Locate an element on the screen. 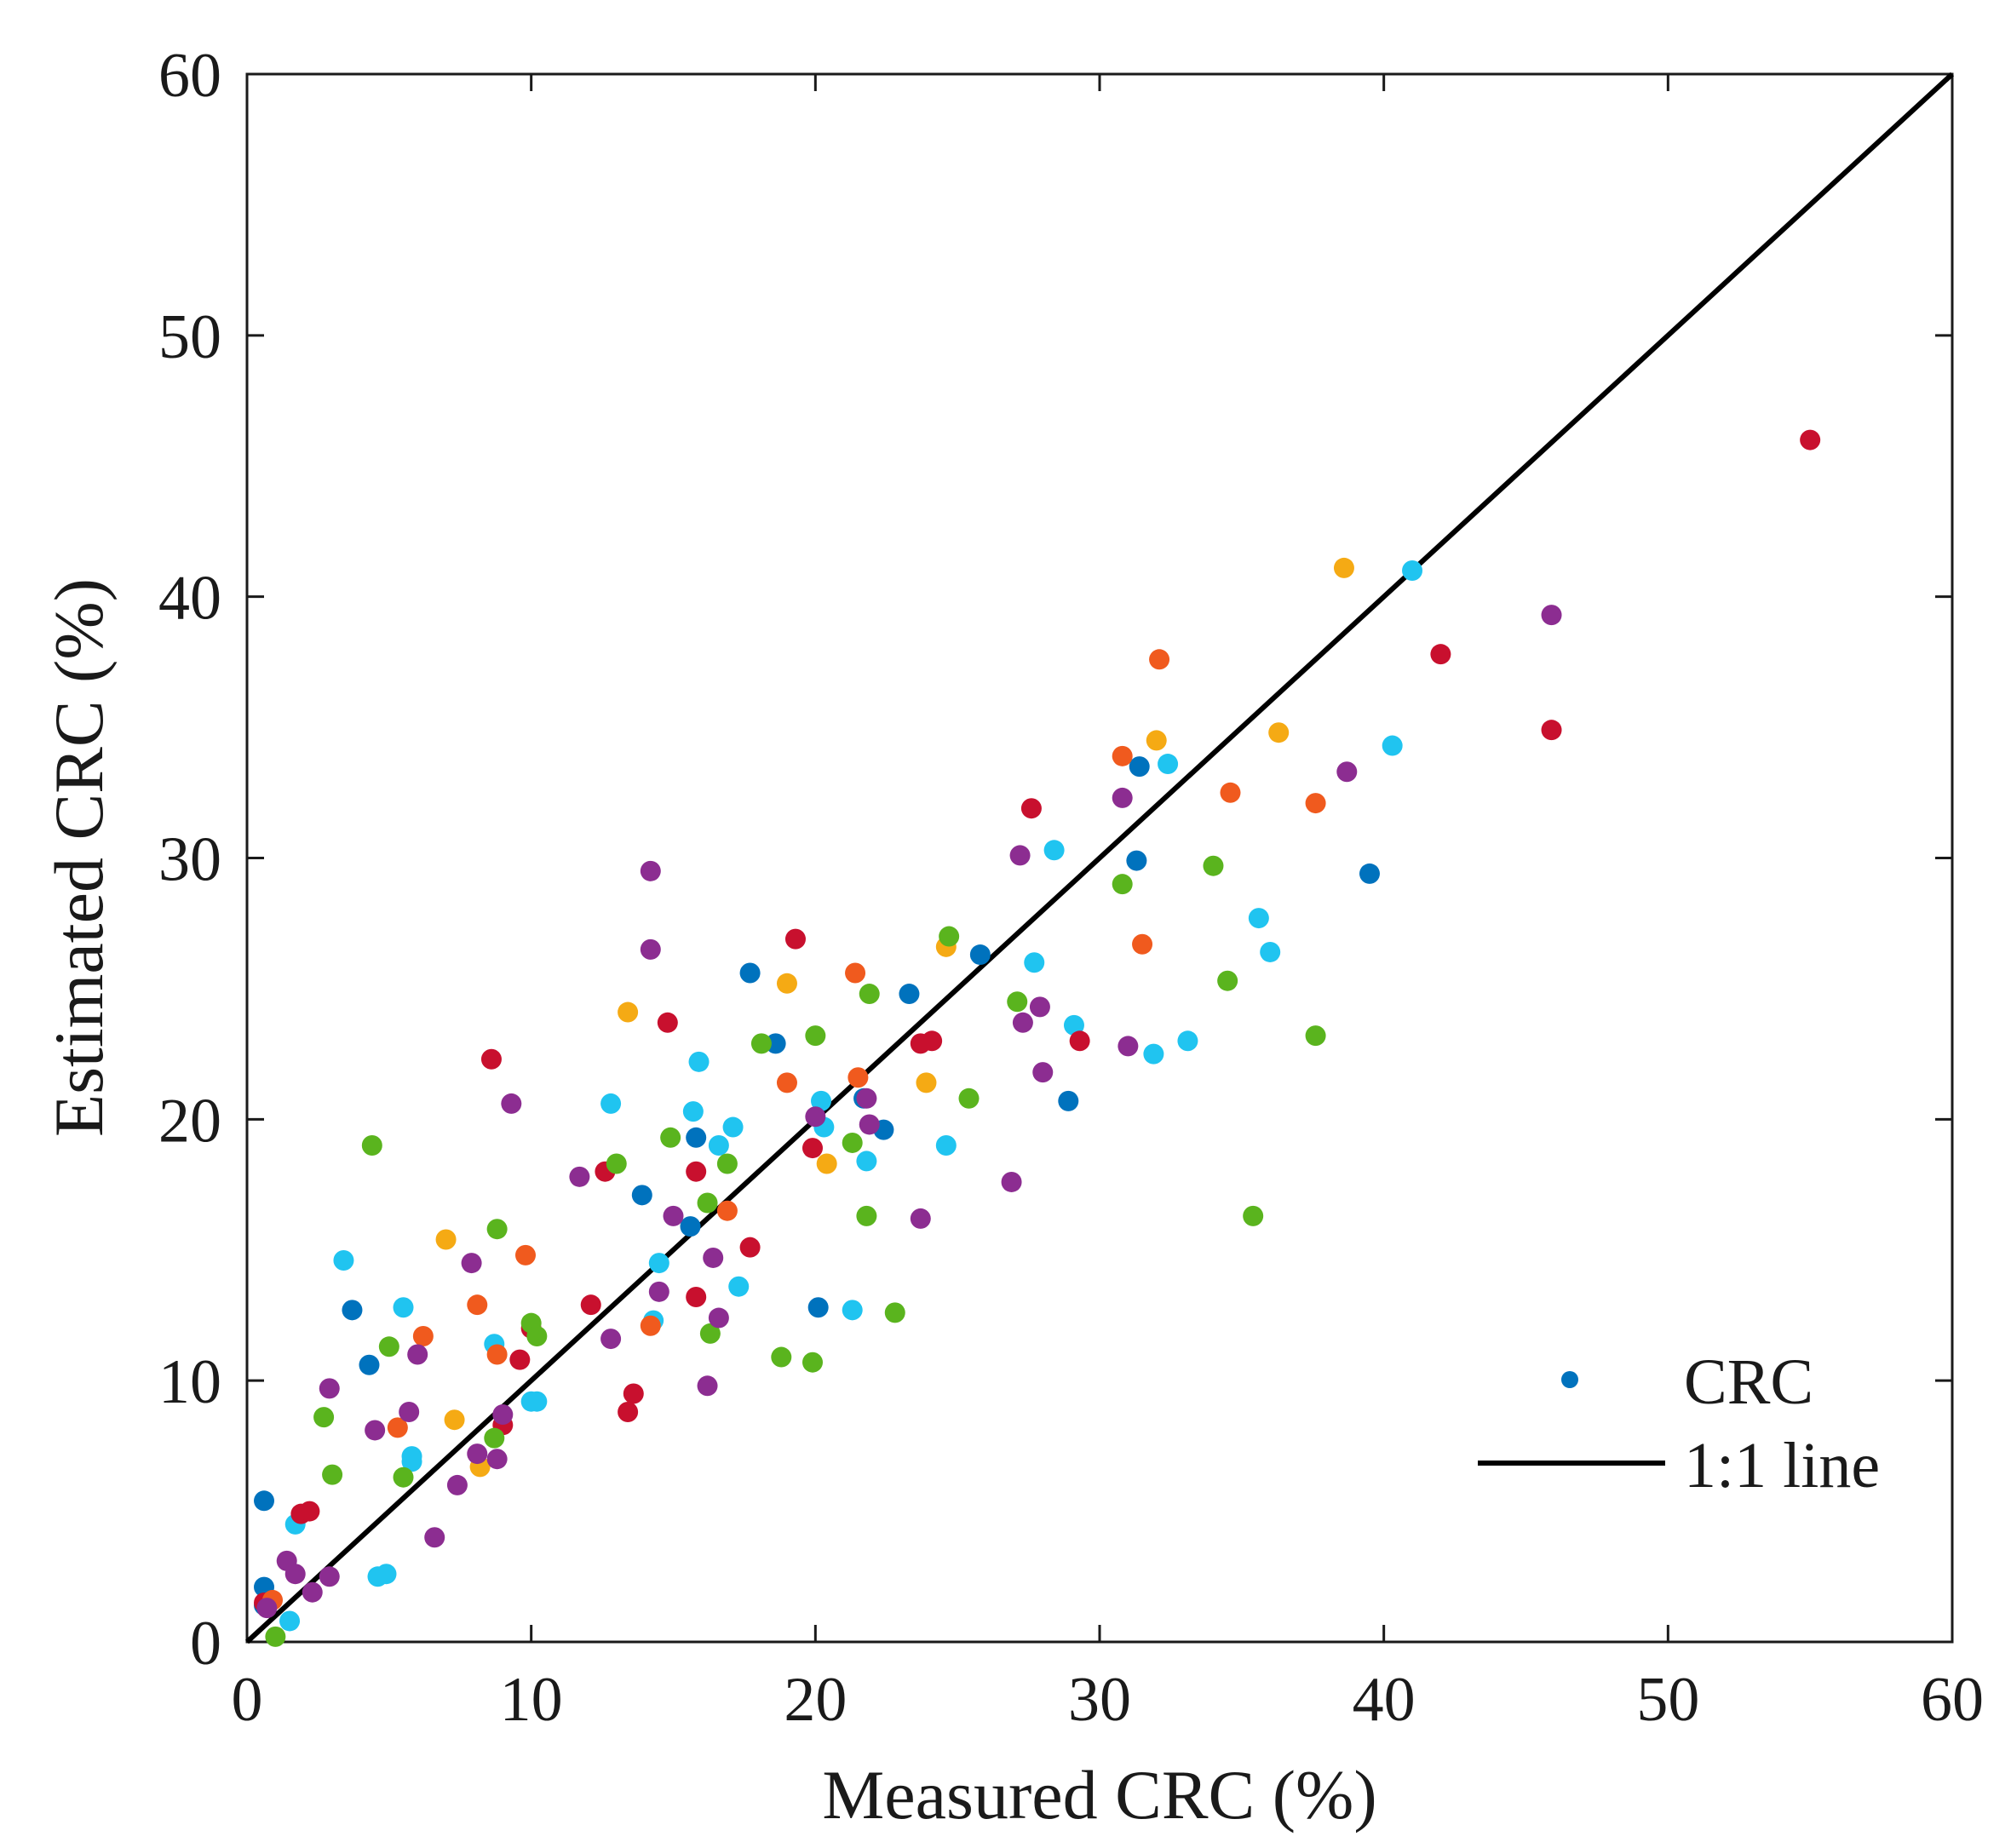  legend-label-crc: CRC is located at coordinates (1748, 1382).